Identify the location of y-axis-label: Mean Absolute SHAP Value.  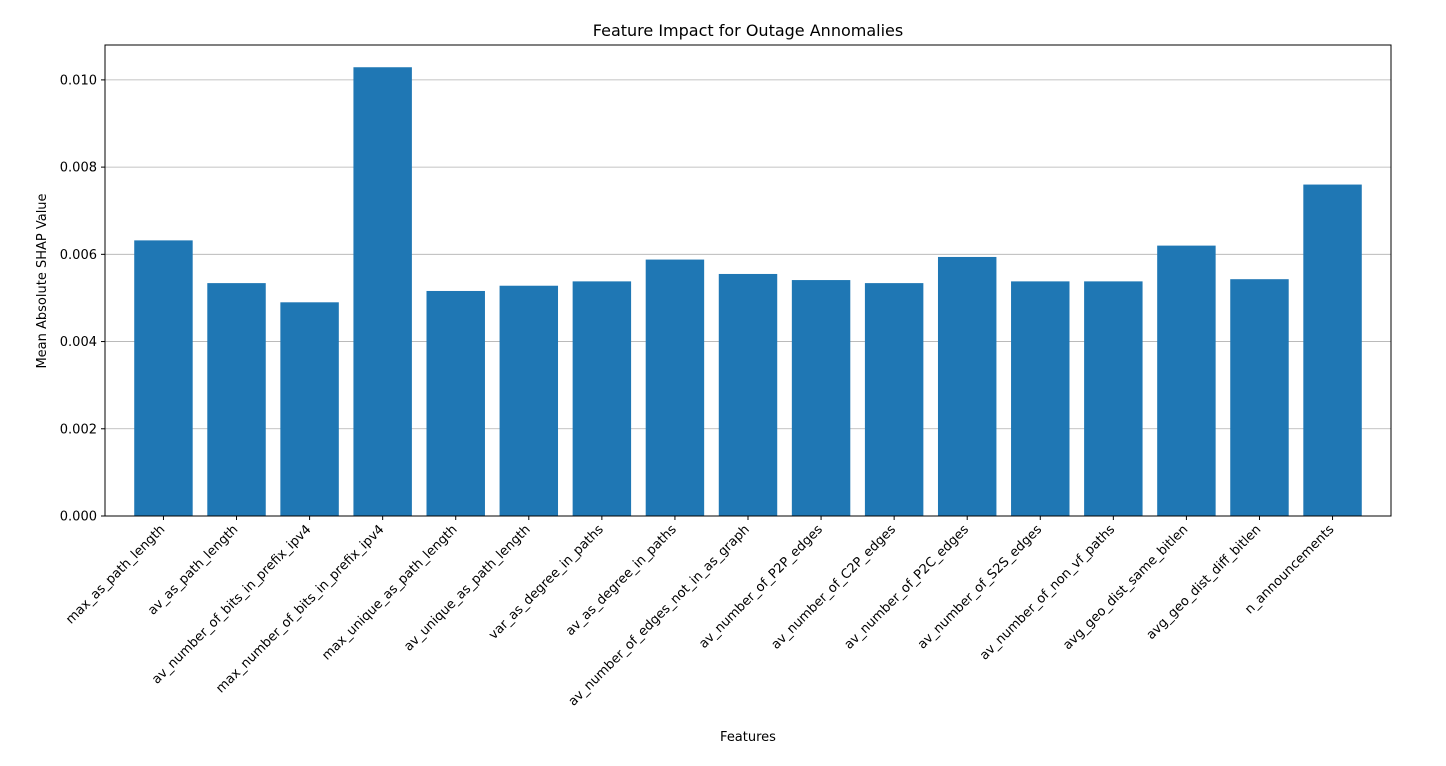
(42, 280).